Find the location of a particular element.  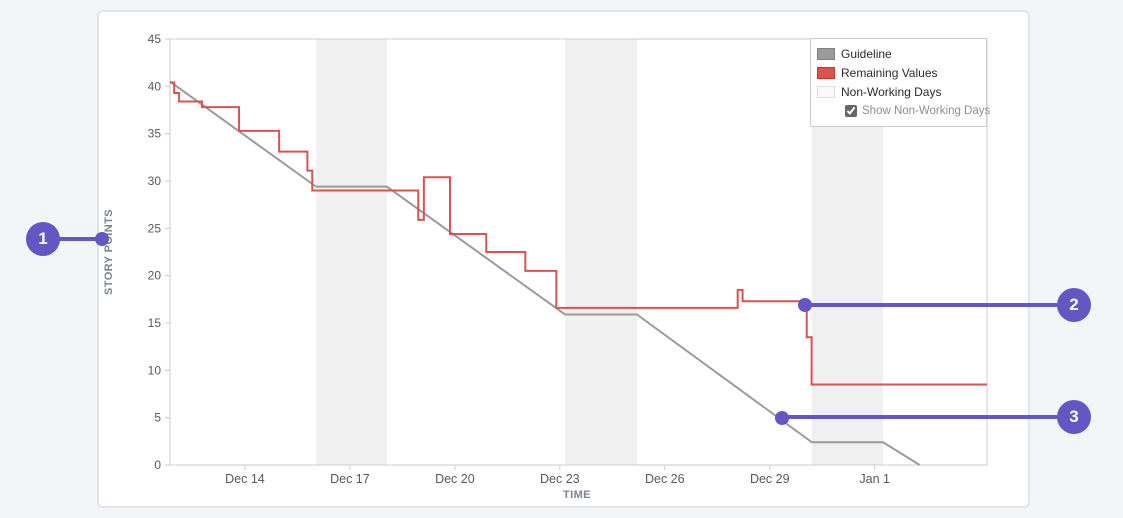

show-non-working-days-label: Show Non-Working Days is located at coordinates (926, 110).